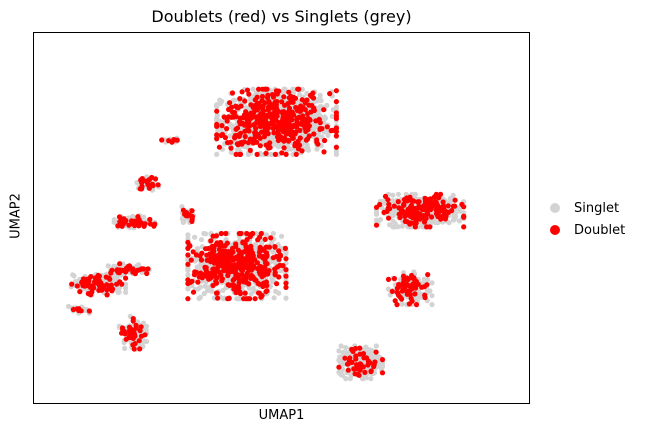 The height and width of the screenshot is (436, 652). Describe the element at coordinates (555, 208) in the screenshot. I see `singlet-marker` at that location.